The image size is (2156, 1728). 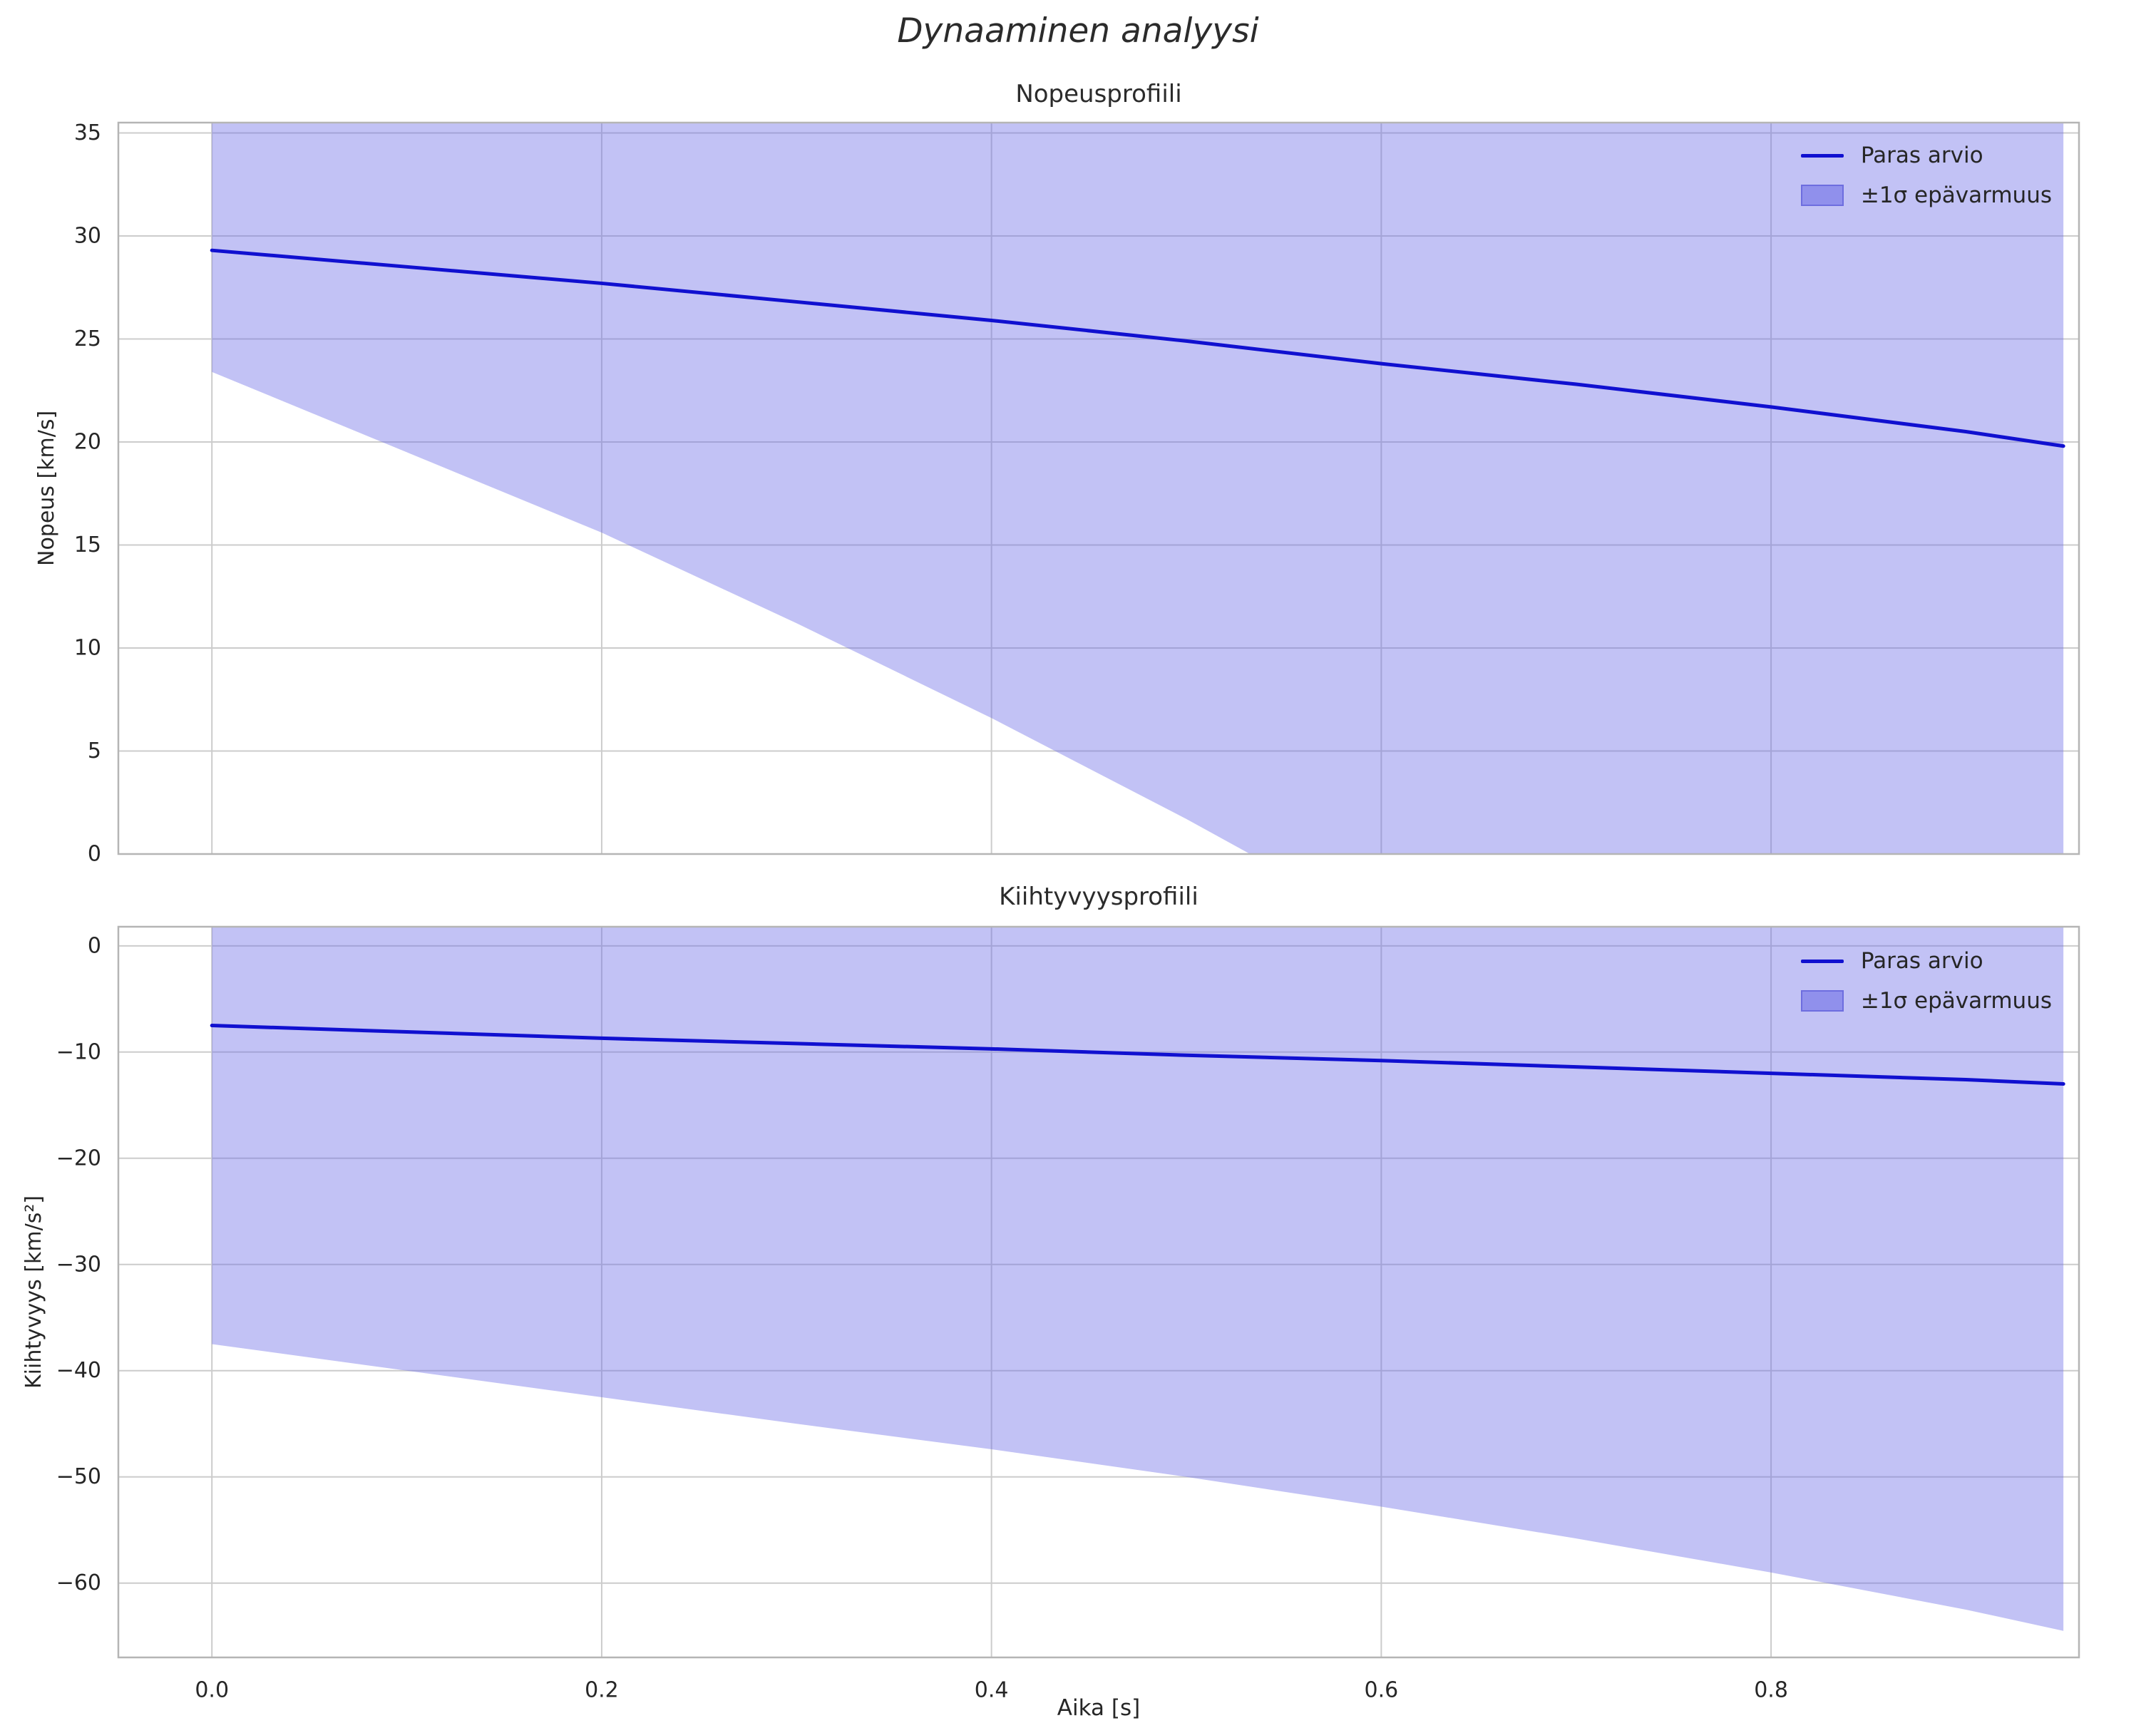 What do you see at coordinates (87, 647) in the screenshot?
I see `svg-text: 10` at bounding box center [87, 647].